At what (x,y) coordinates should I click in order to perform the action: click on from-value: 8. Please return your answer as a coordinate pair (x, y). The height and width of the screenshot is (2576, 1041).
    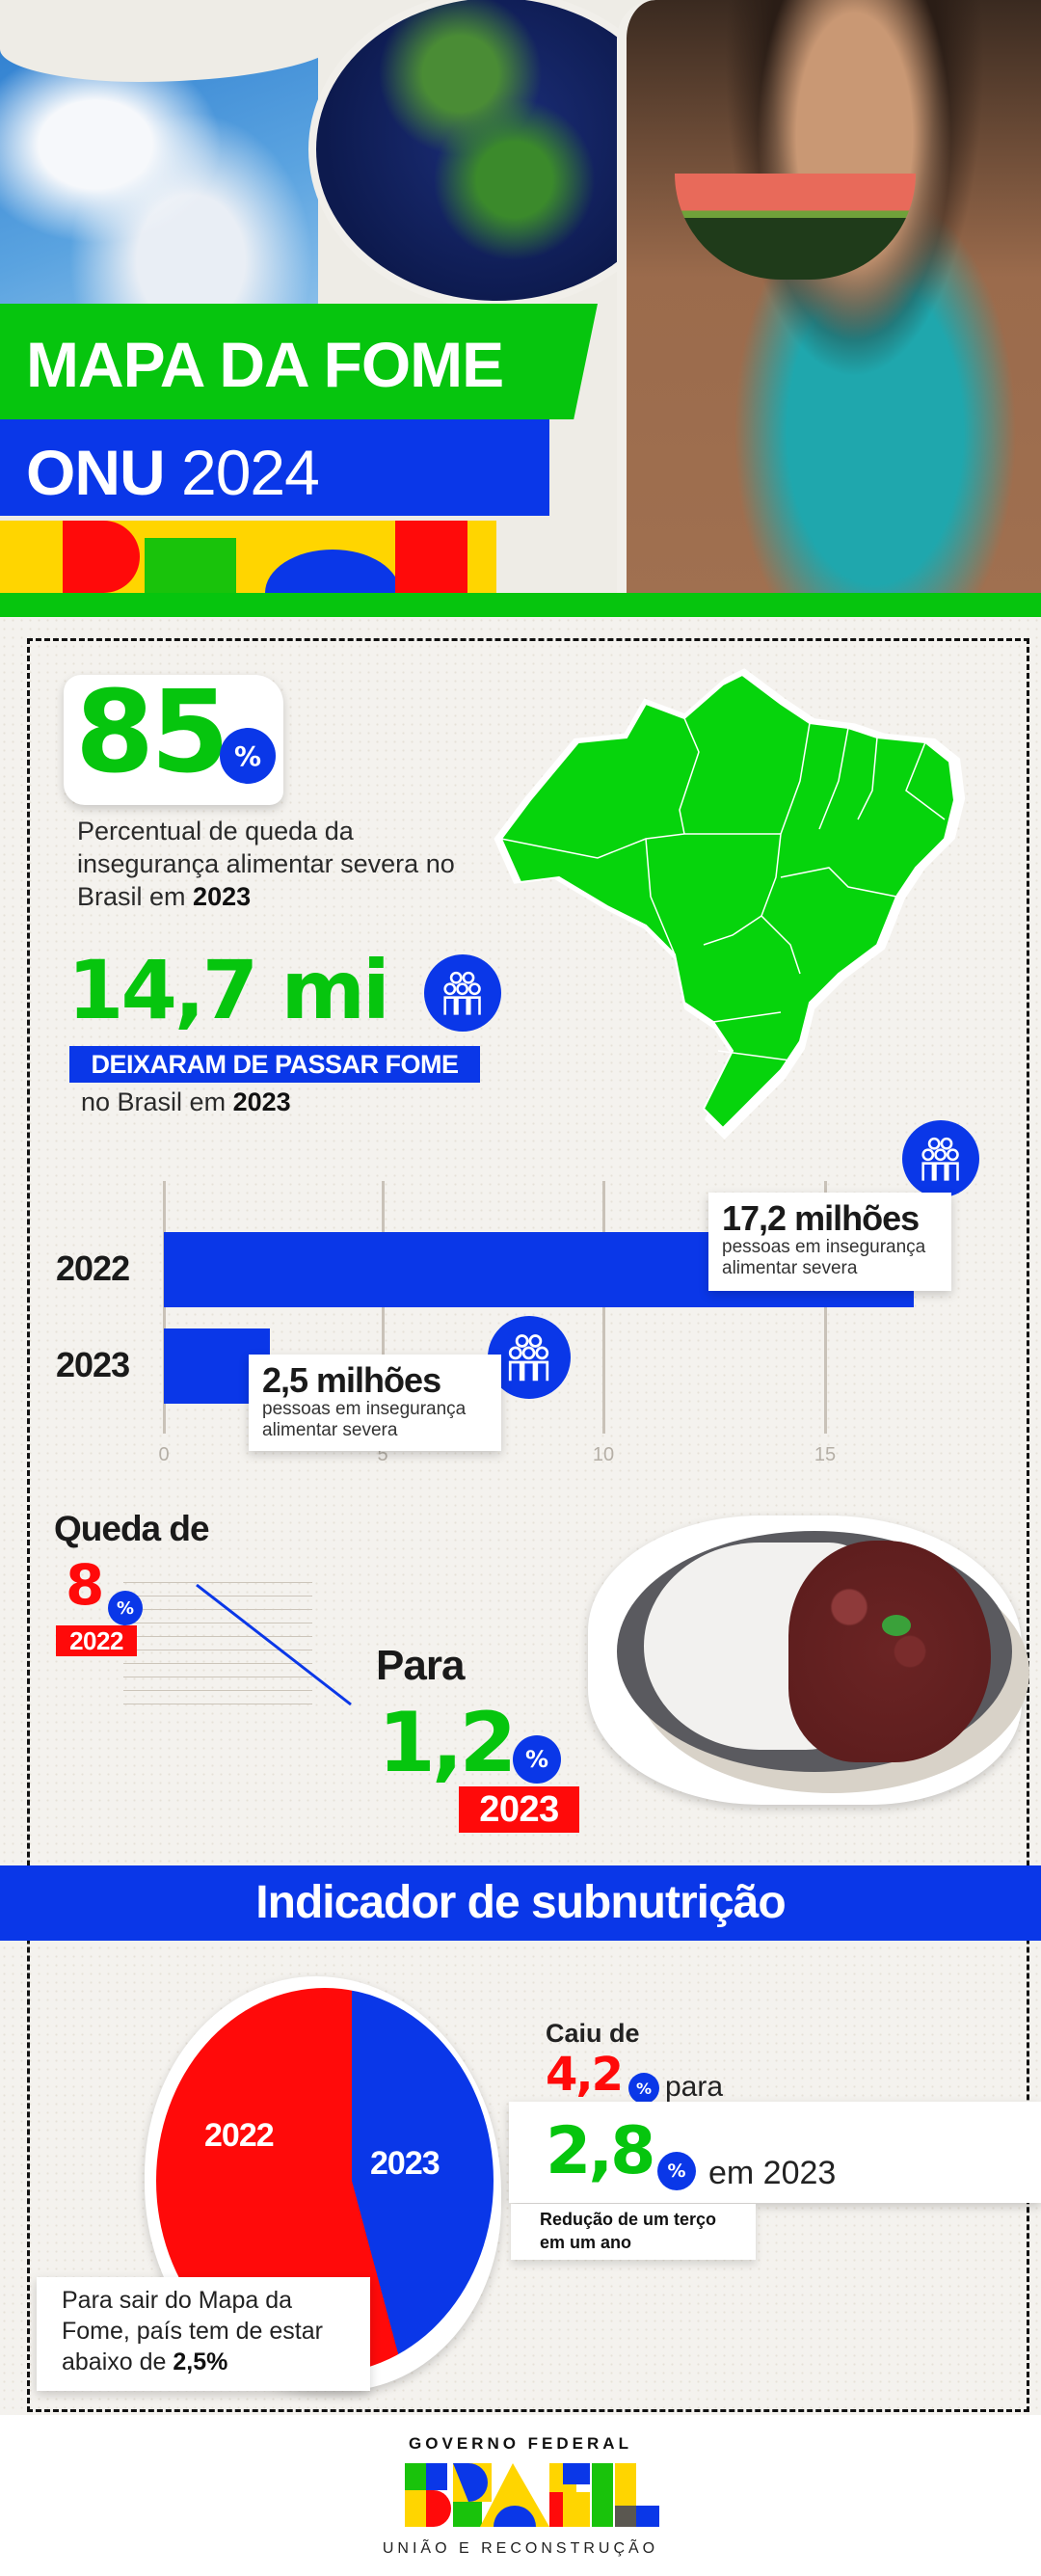
    Looking at the image, I should click on (85, 1585).